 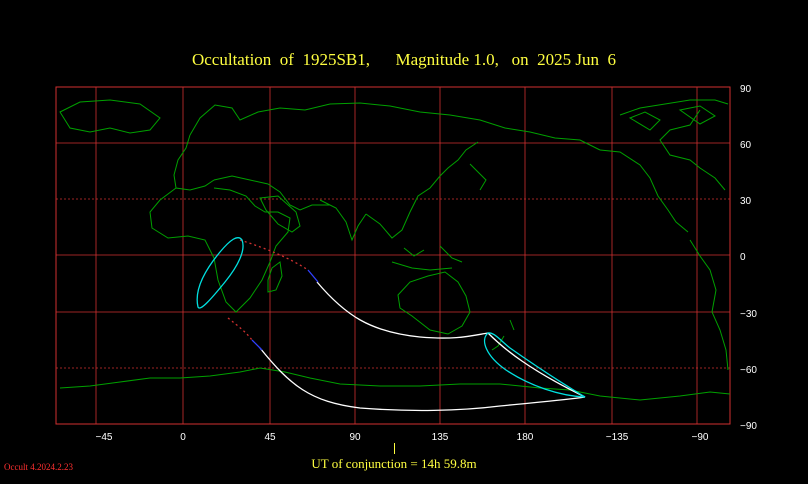 I want to click on latitude-labels: 90 60 30 0 −30 −60 −90, so click(x=748, y=258).